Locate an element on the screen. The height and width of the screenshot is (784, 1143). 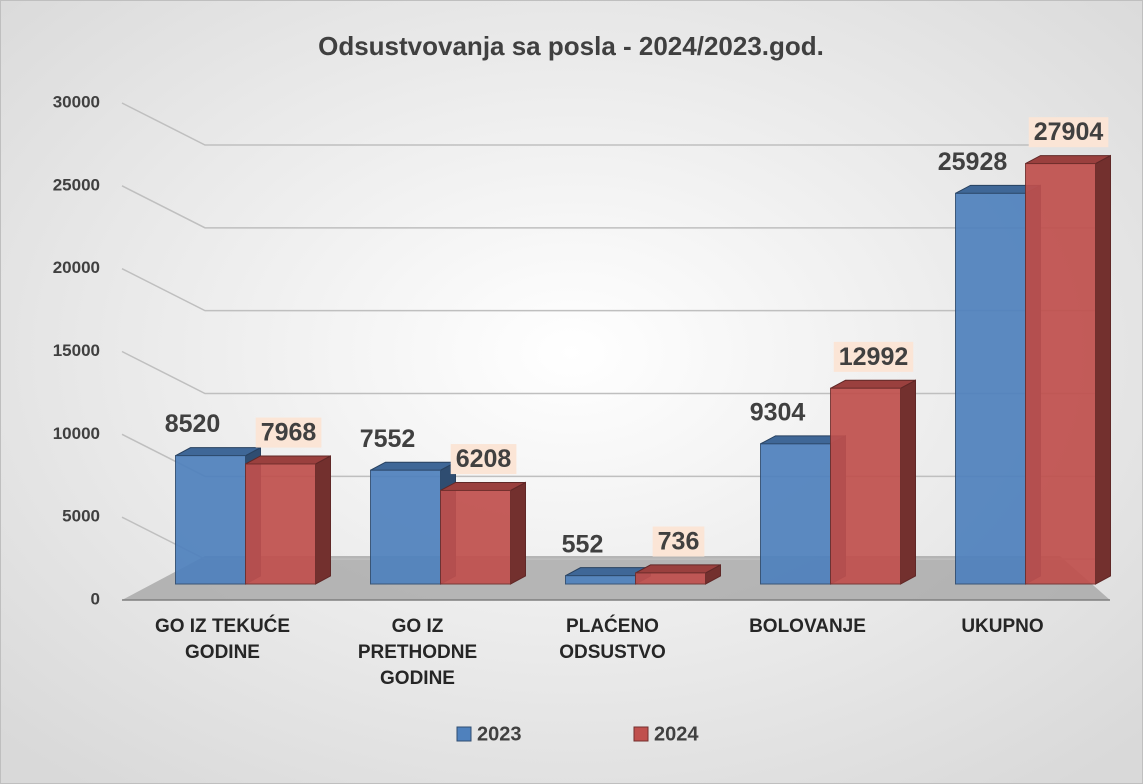
data-label: 12992 is located at coordinates (874, 357).